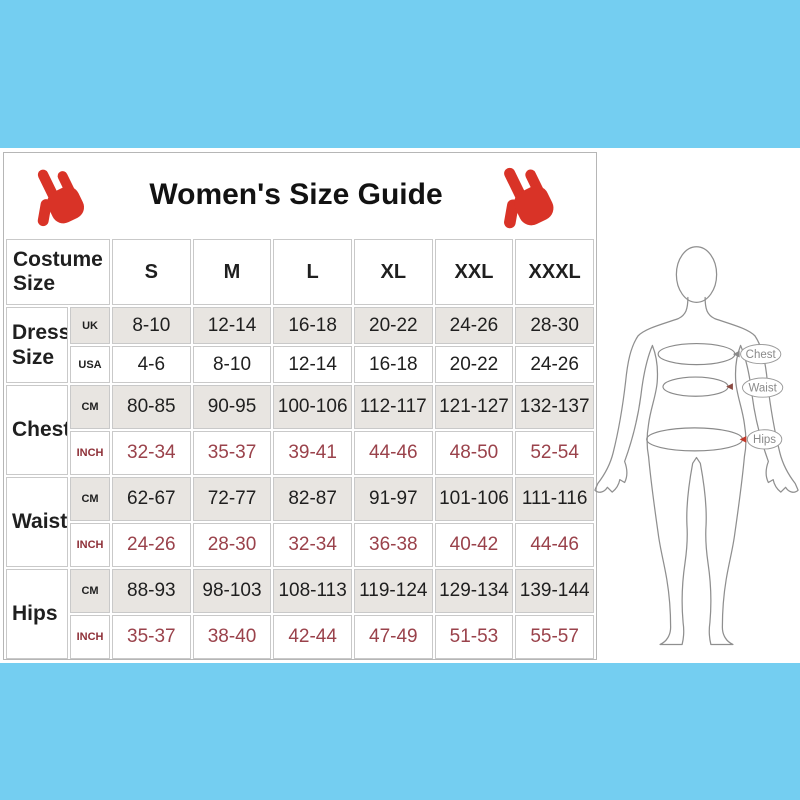  What do you see at coordinates (90, 325) in the screenshot?
I see `unit-label-uk: UK` at bounding box center [90, 325].